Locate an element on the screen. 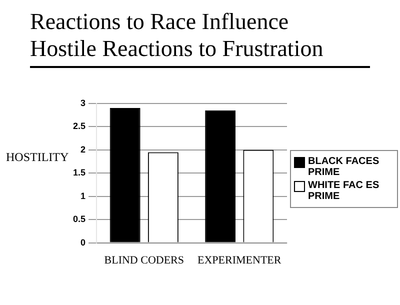 The image size is (400, 305). y-tick-label: 1.5 is located at coordinates (79, 173).